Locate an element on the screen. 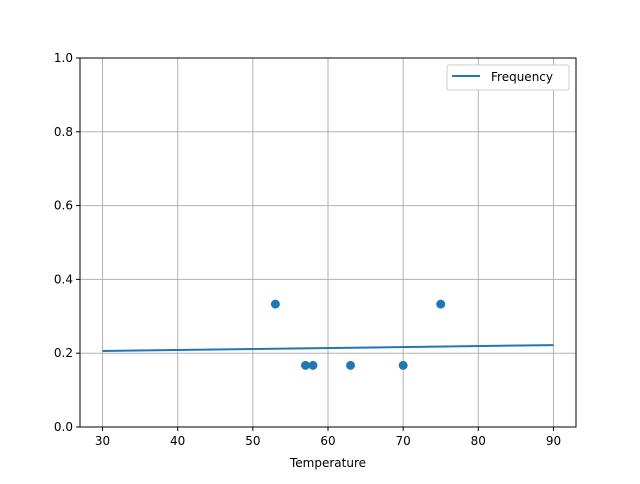 This screenshot has height=484, width=640. x-tick-label: 70 is located at coordinates (403, 441).